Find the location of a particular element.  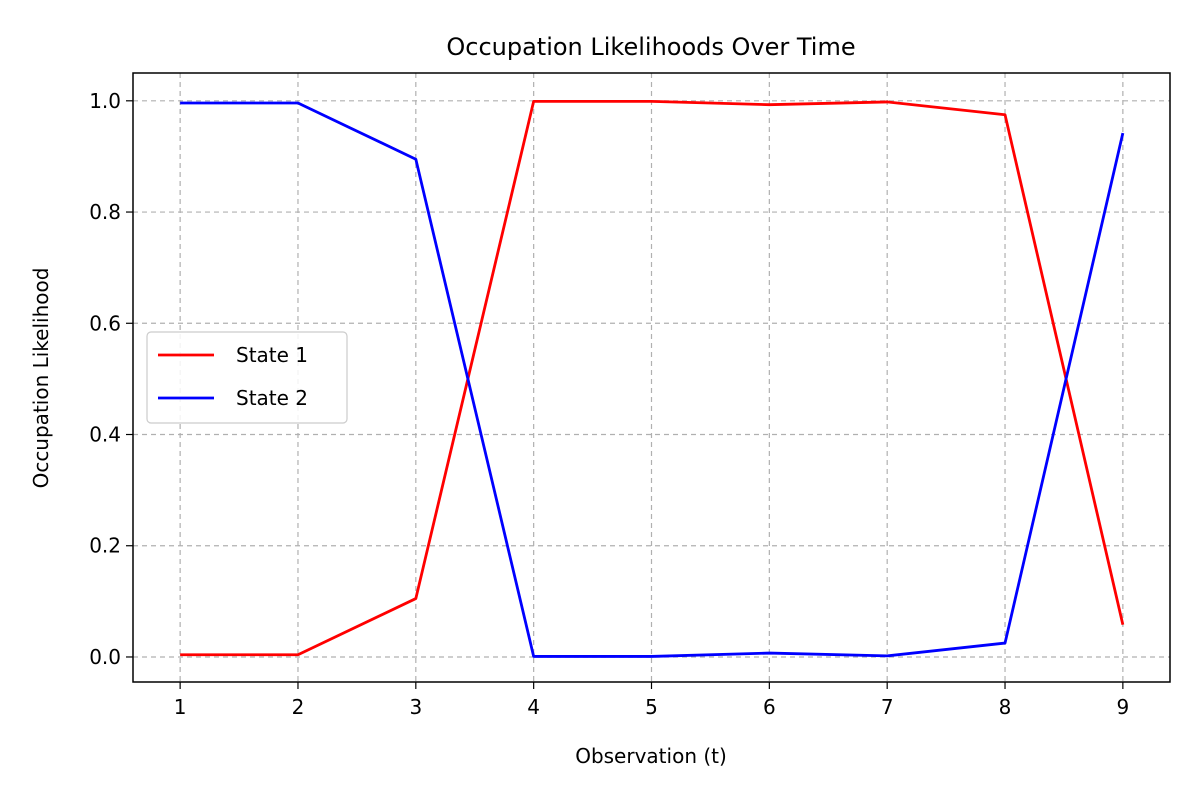

x-tick-label: 4 is located at coordinates (533, 707).